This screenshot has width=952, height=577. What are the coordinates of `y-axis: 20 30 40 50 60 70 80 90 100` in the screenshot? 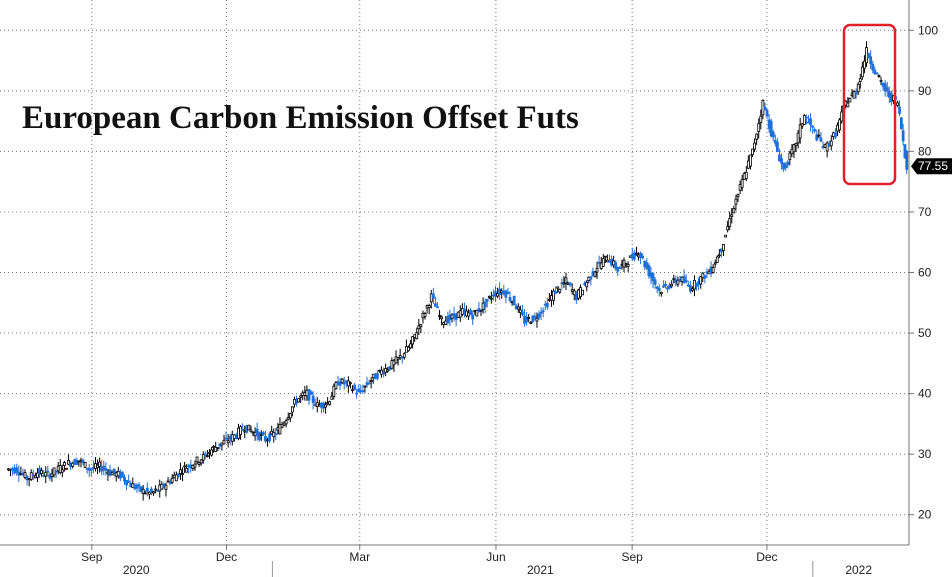 It's located at (923, 272).